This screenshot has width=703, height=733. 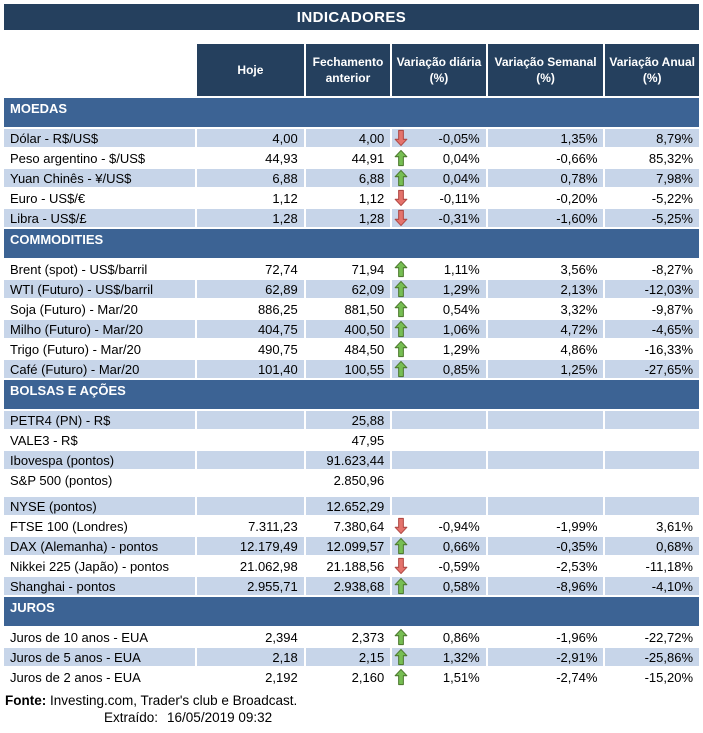 I want to click on row-label: Brent (spot) - US$/barril, so click(x=100, y=269).